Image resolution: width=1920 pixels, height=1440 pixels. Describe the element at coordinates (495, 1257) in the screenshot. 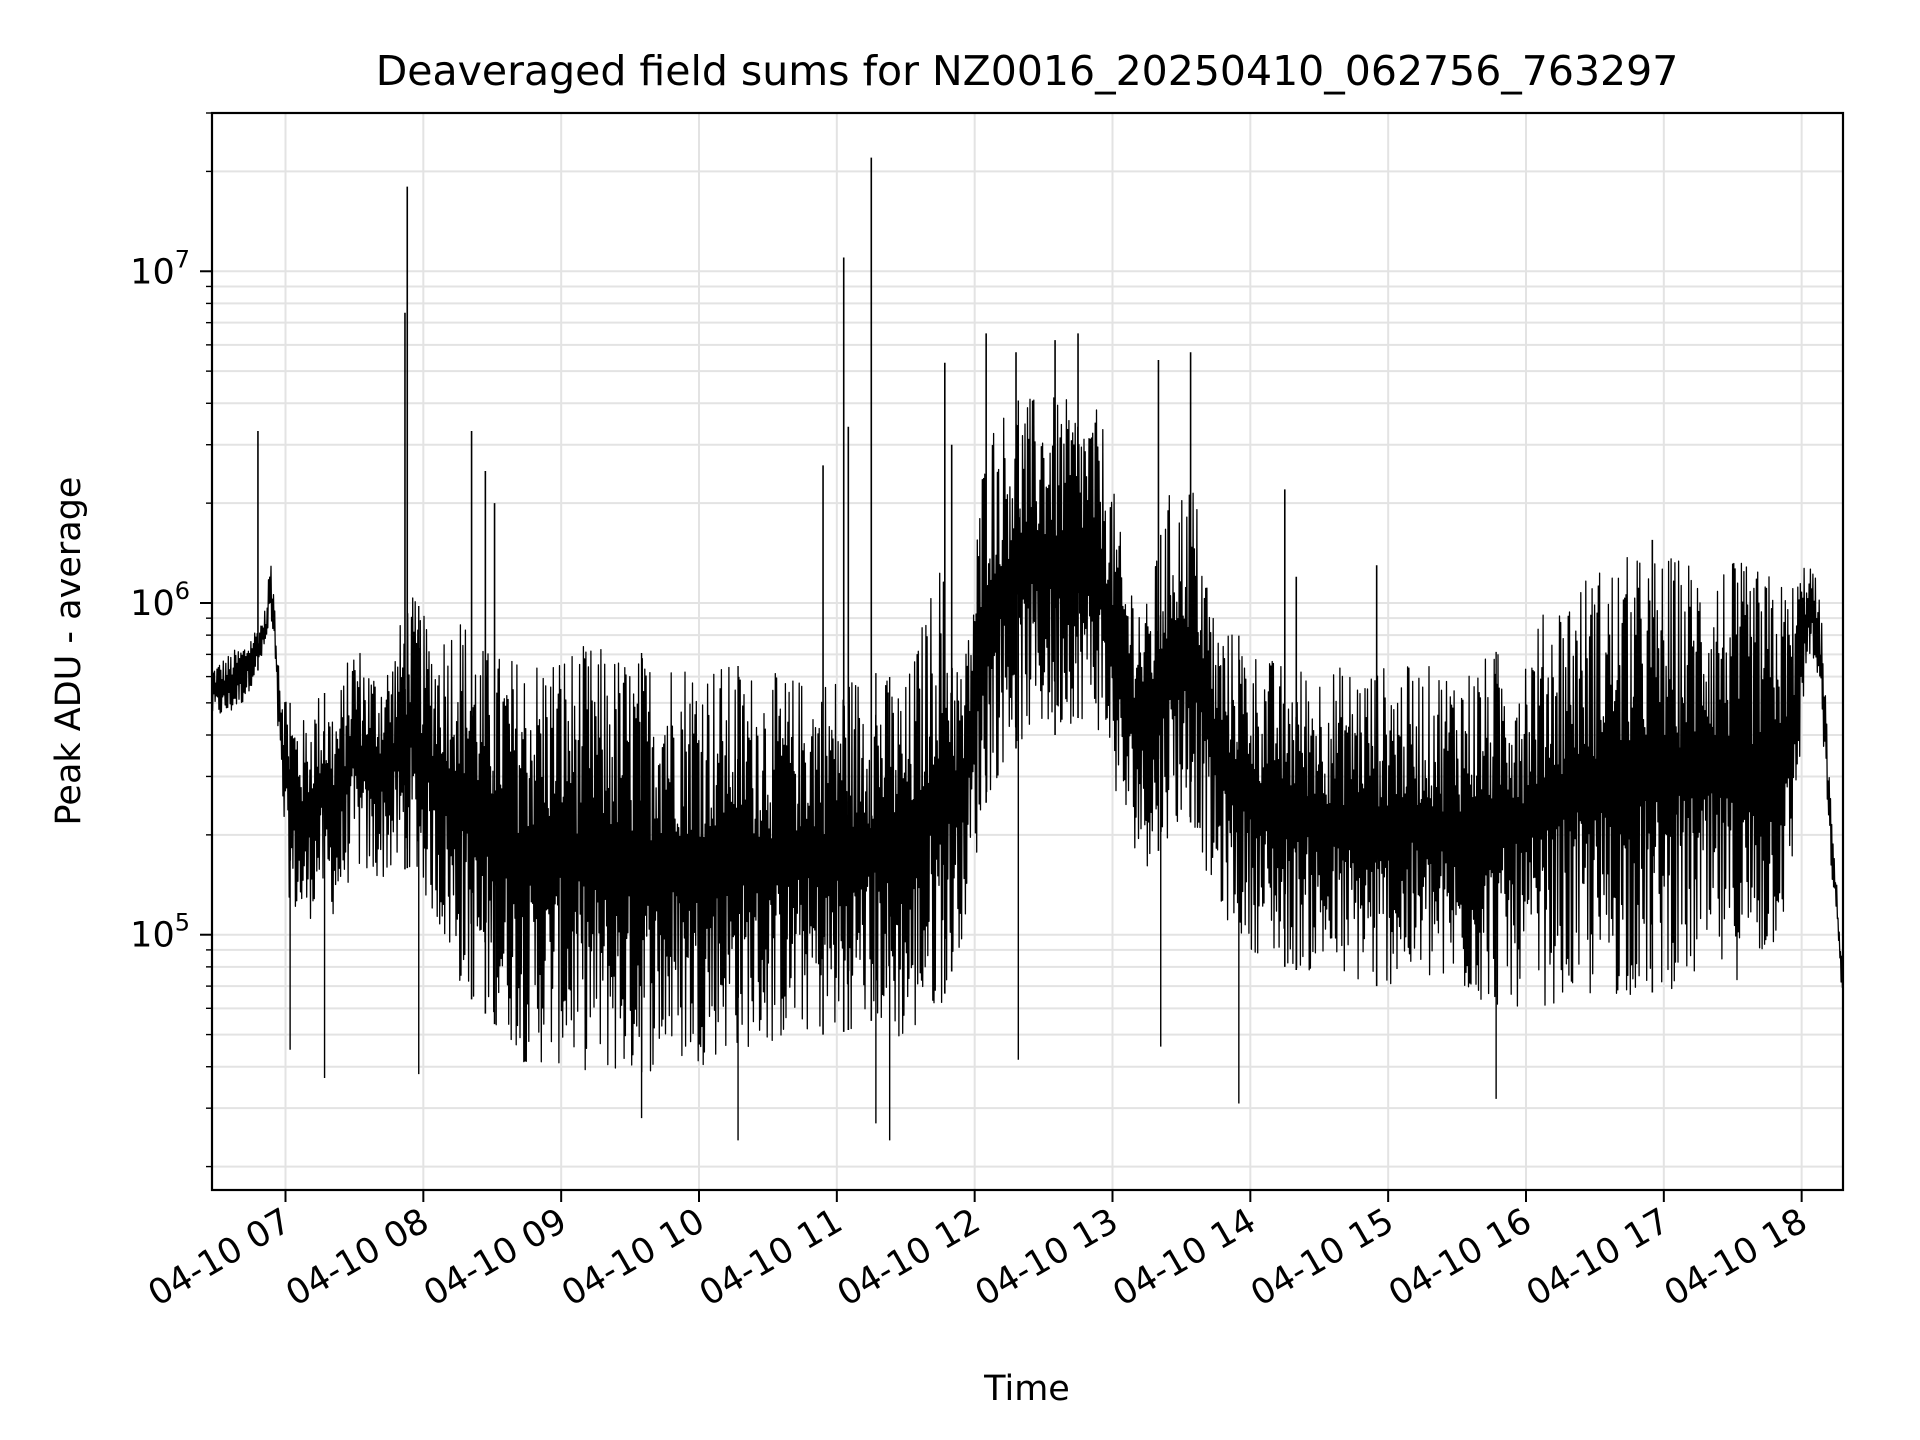

I see `x-tick-label: 04-10 09` at that location.